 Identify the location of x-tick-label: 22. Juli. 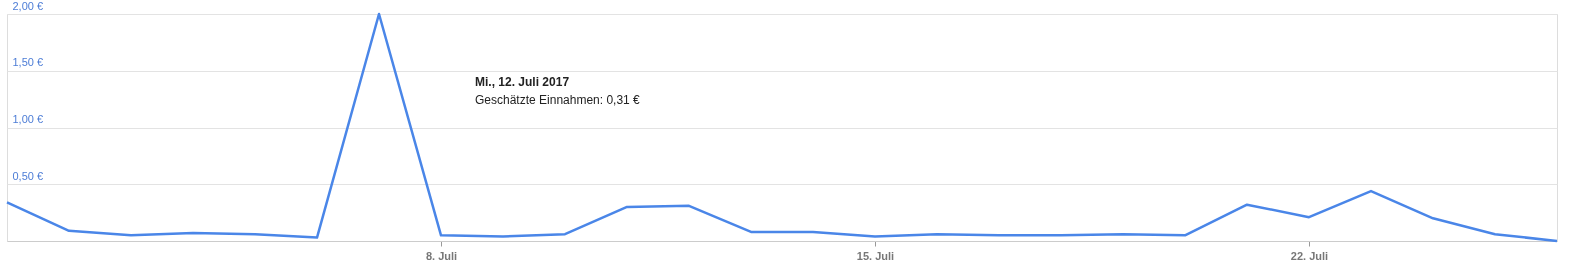
(1309, 255).